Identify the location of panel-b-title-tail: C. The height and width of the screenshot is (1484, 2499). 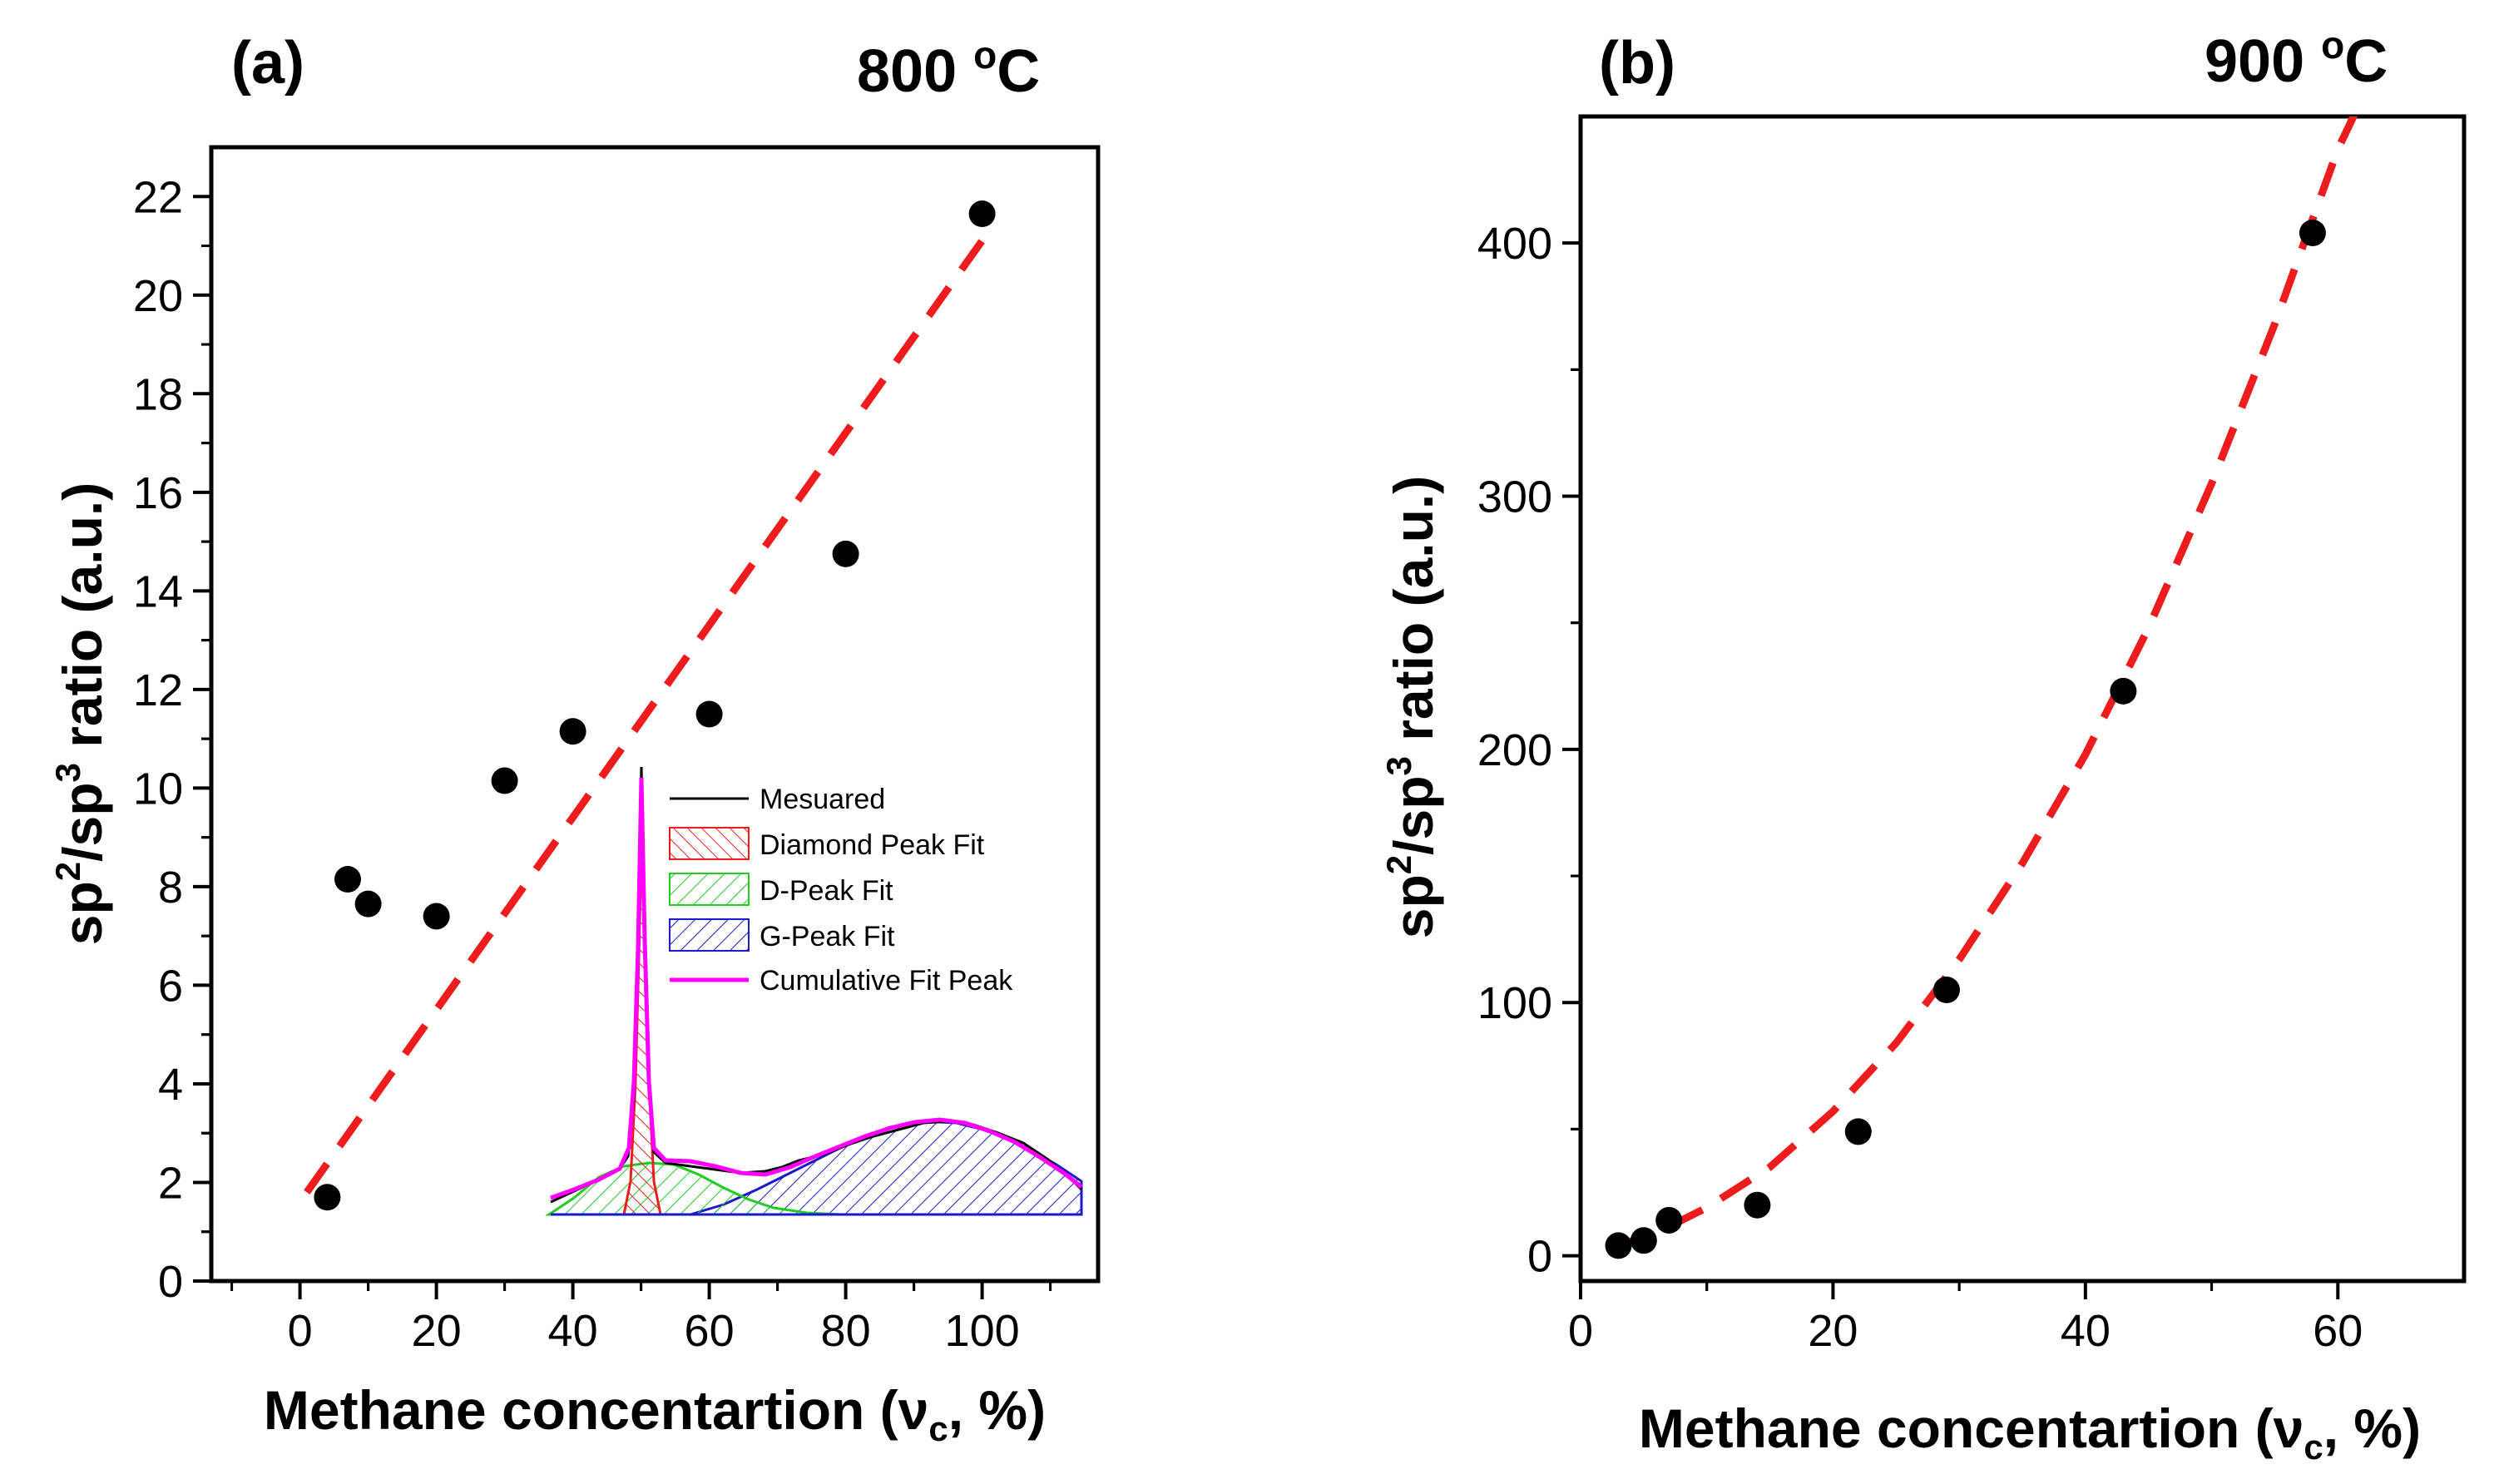
(2366, 61).